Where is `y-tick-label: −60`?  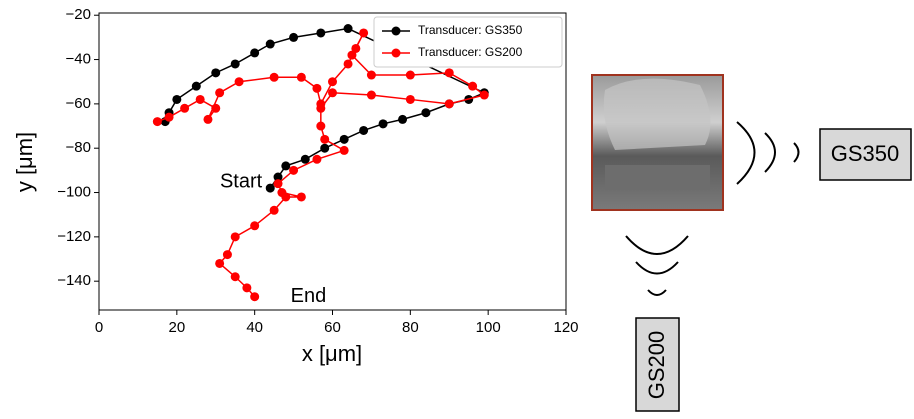
y-tick-label: −60 is located at coordinates (78, 103).